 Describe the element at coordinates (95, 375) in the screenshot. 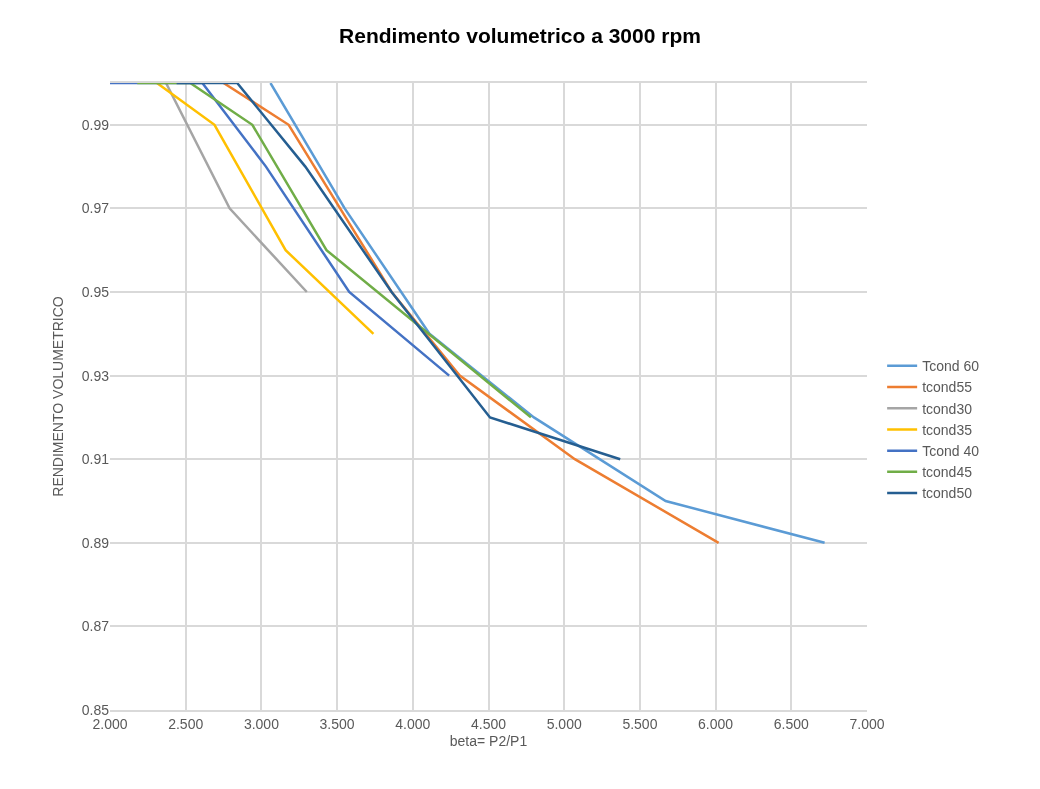

I see `y-tick-label: 0.93` at that location.